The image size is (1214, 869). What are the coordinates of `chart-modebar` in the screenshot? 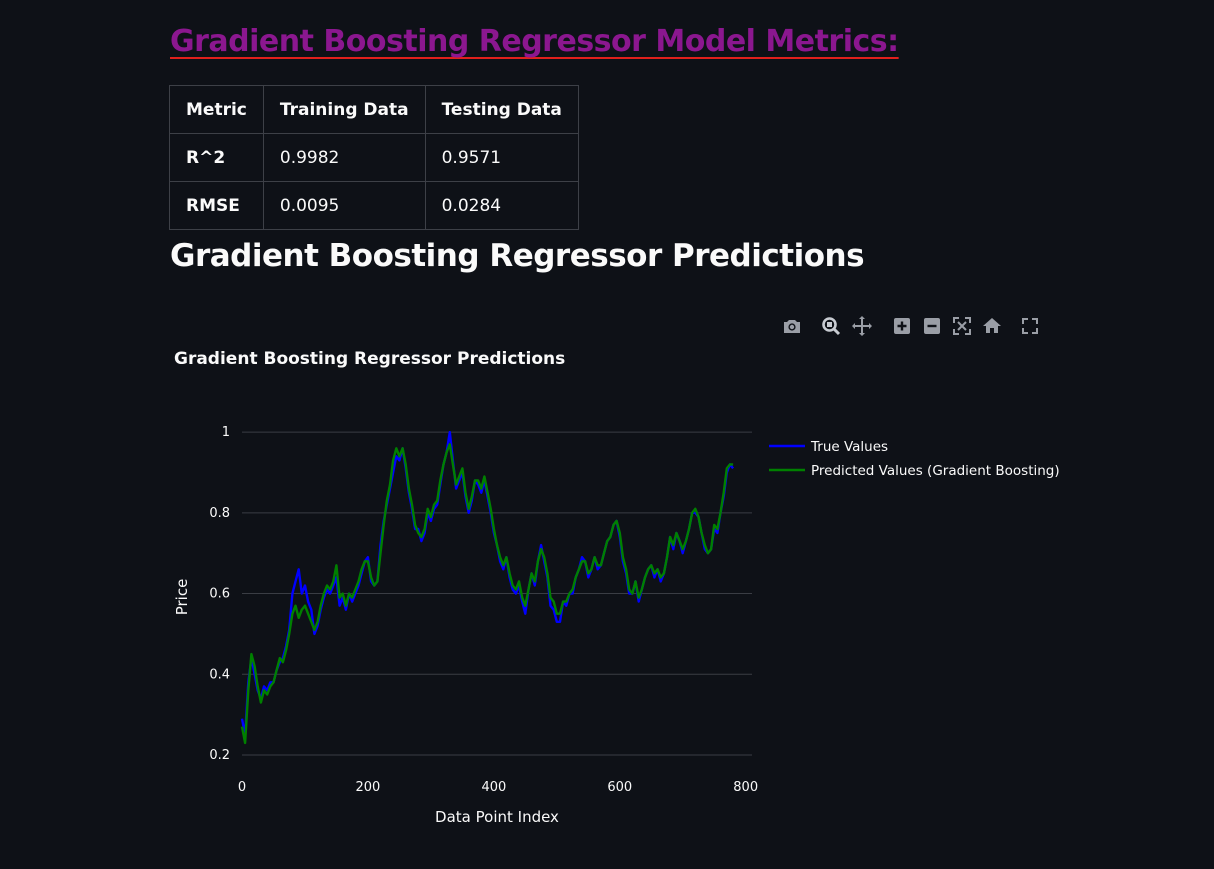 It's located at (909, 326).